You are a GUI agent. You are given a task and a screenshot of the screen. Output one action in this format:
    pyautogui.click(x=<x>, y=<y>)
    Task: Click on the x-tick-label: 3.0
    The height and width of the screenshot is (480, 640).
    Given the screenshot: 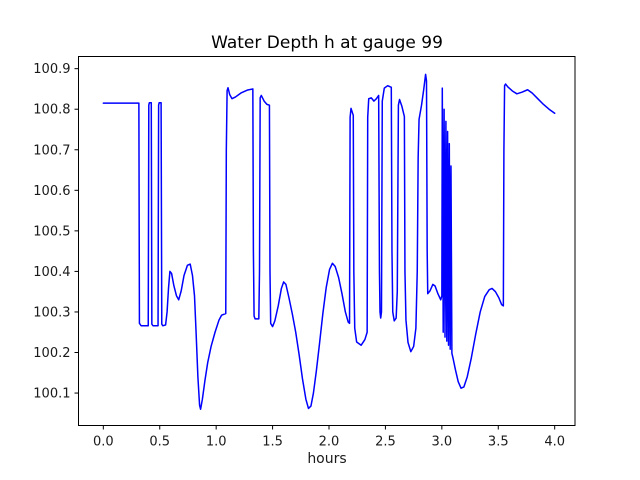 What is the action you would take?
    pyautogui.click(x=442, y=442)
    